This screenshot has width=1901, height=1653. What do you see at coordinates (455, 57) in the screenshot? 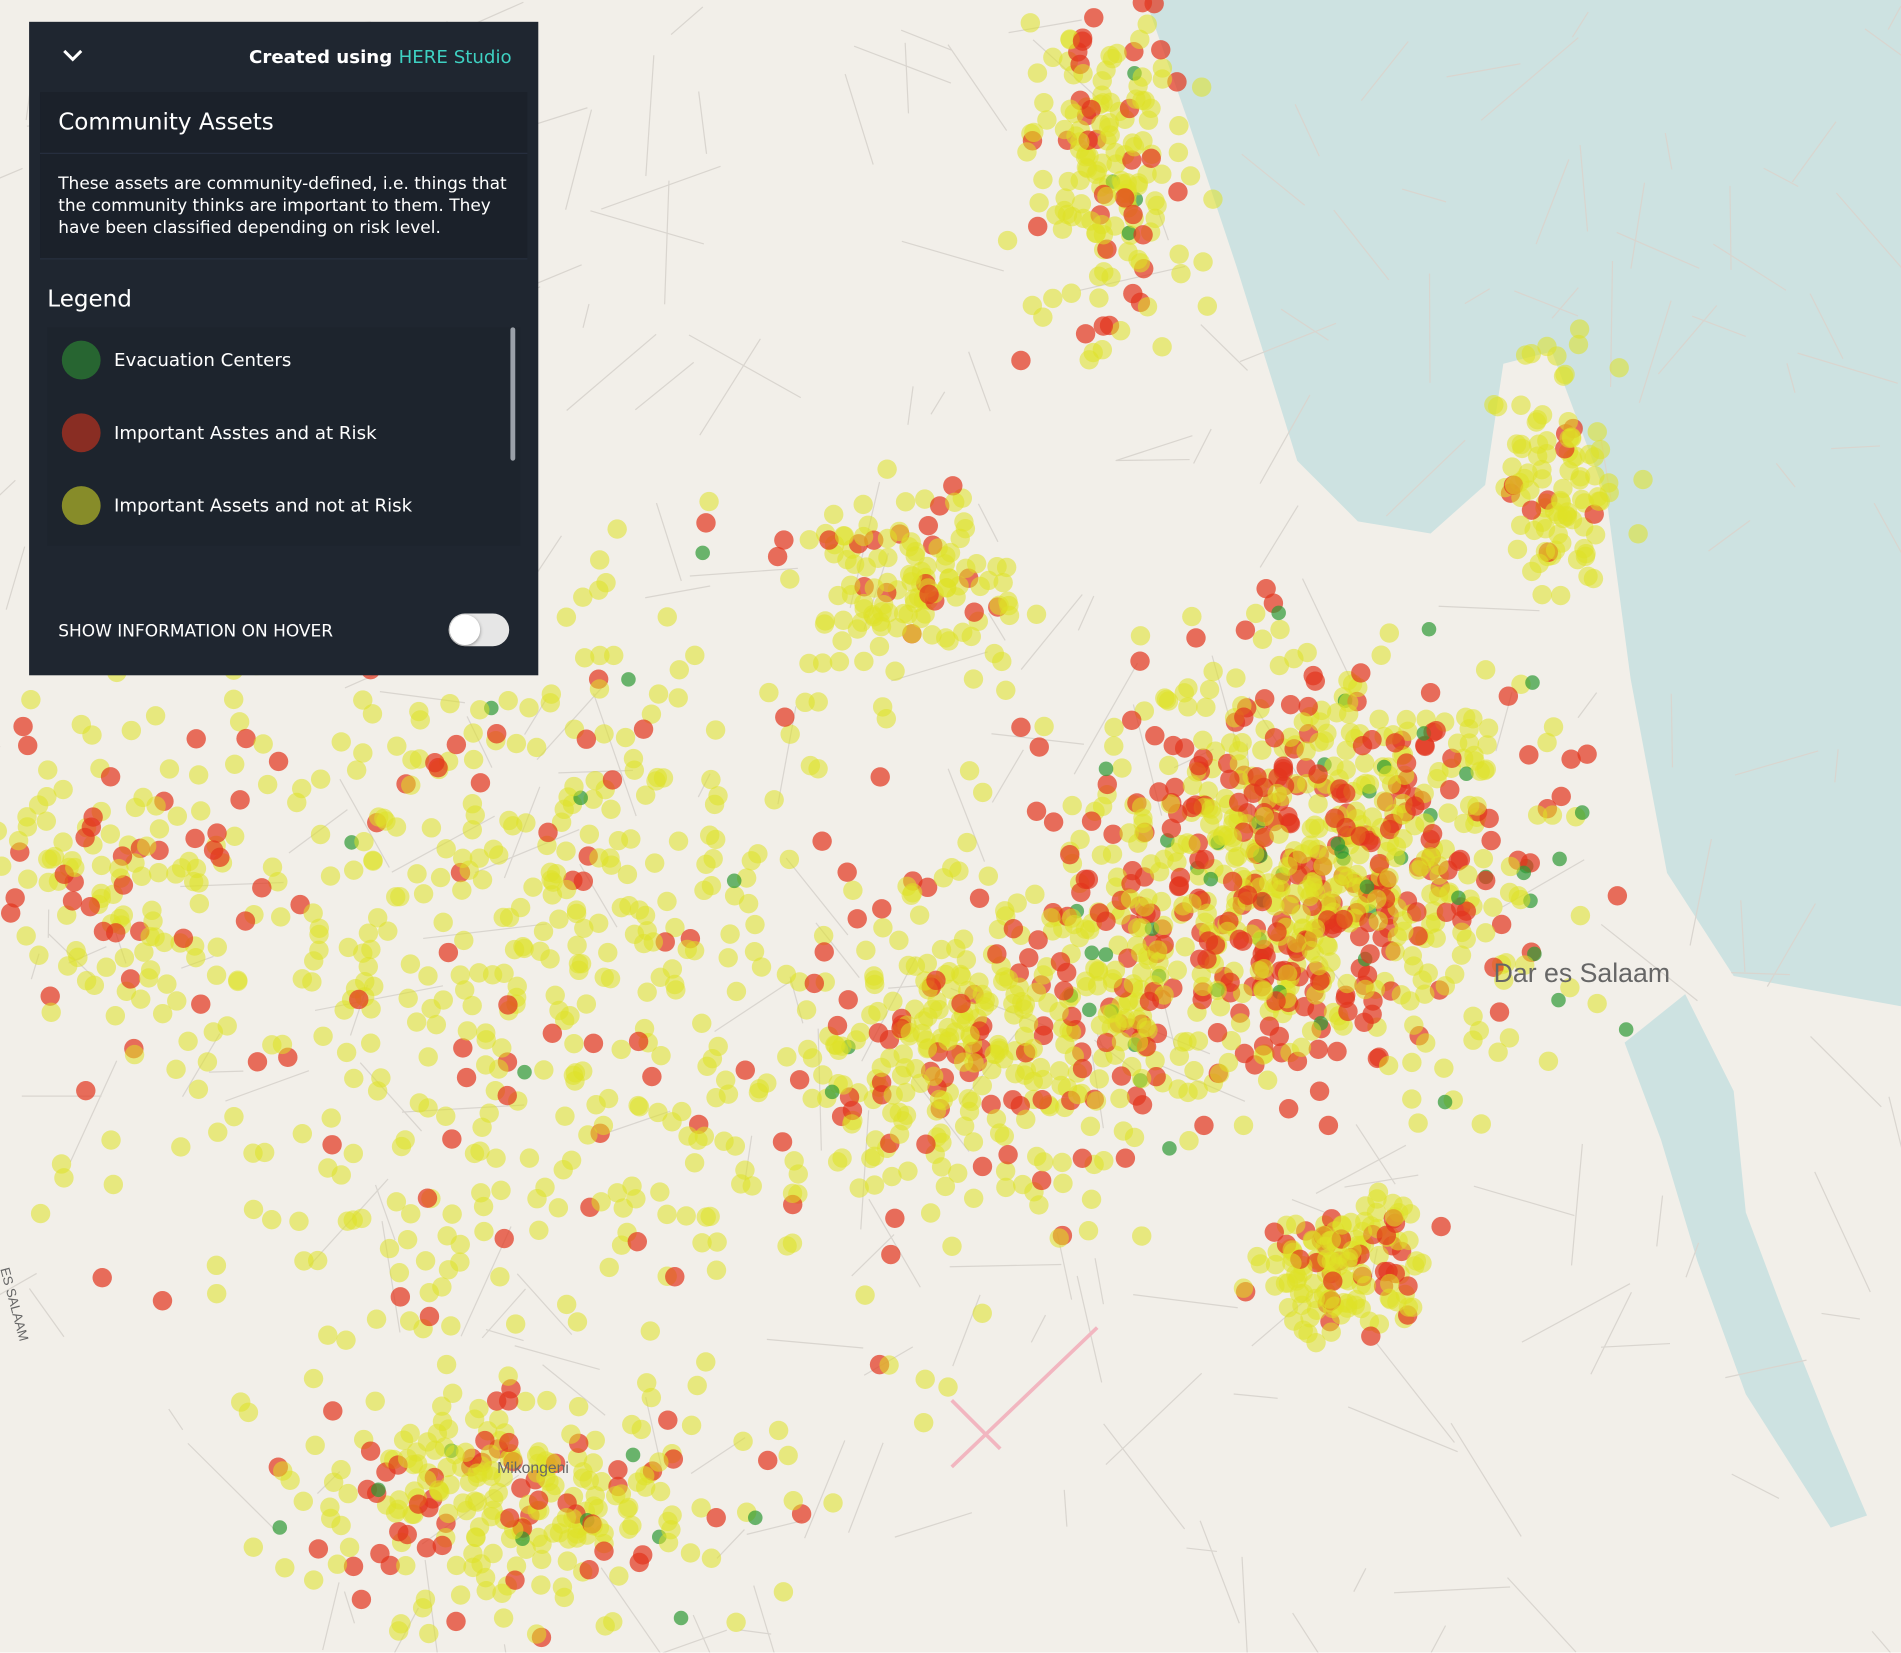
I see `credit-link: HERE Studio` at bounding box center [455, 57].